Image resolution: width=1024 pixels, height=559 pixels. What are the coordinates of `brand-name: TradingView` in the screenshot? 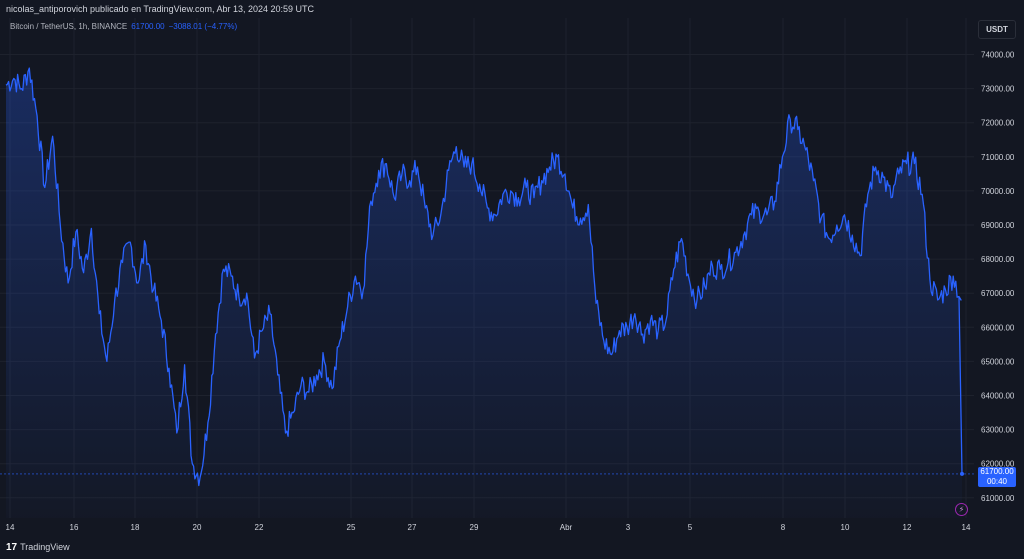 It's located at (45, 547).